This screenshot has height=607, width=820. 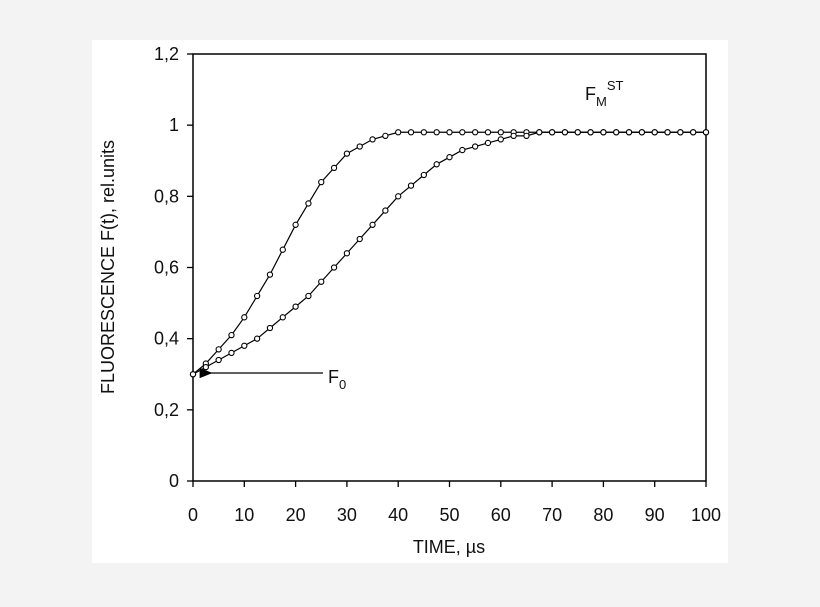 I want to click on f0-annotation: F0, so click(x=337, y=379).